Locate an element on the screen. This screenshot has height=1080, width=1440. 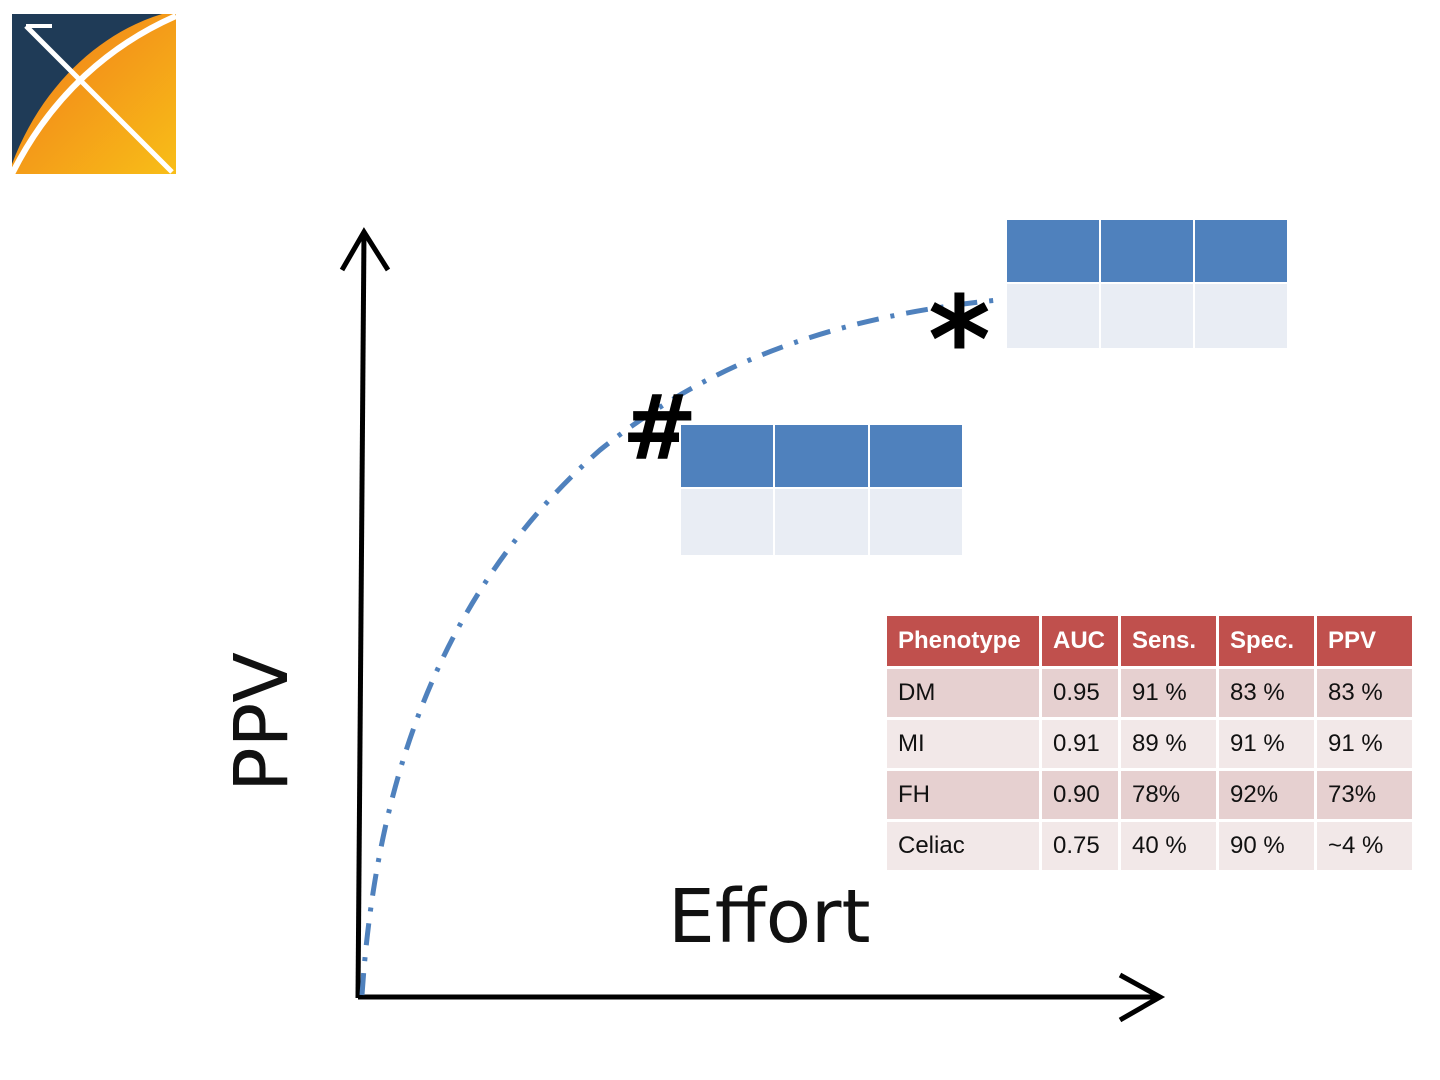
cell-ppv: 83 % is located at coordinates (1364, 693).